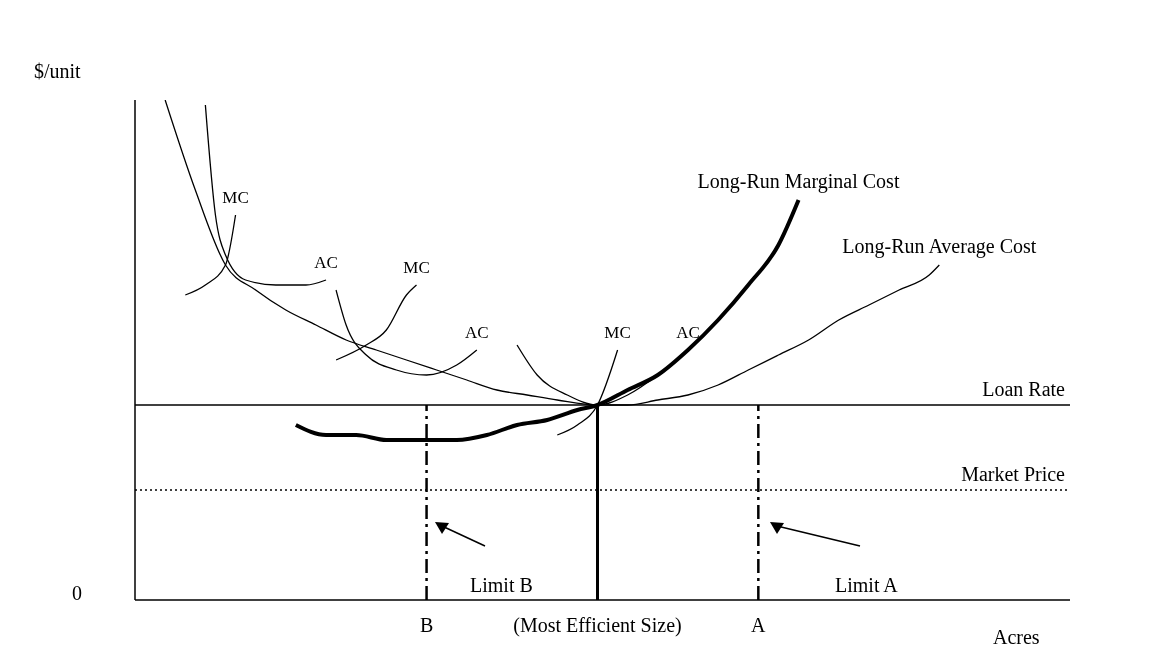  What do you see at coordinates (501, 585) in the screenshot?
I see `annotation: Limit B` at bounding box center [501, 585].